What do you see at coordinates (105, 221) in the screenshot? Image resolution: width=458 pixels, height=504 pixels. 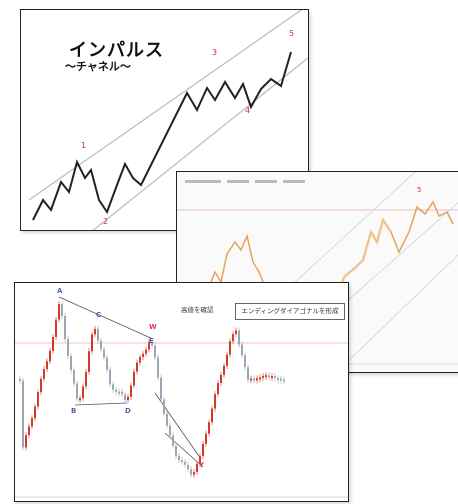 I see `wave-label-2: 2` at bounding box center [105, 221].